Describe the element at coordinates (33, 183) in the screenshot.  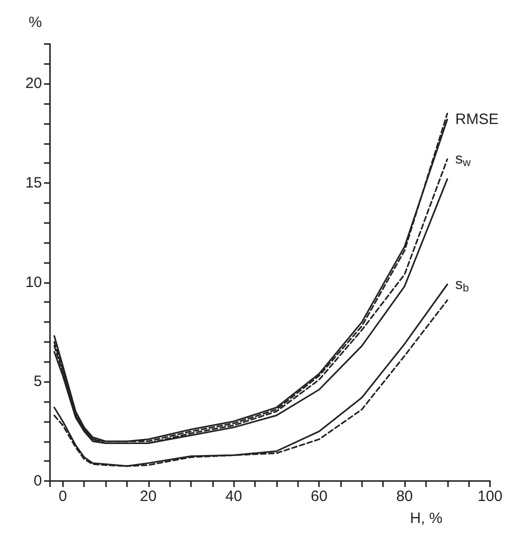
I see `y-tick-label: 15` at that location.